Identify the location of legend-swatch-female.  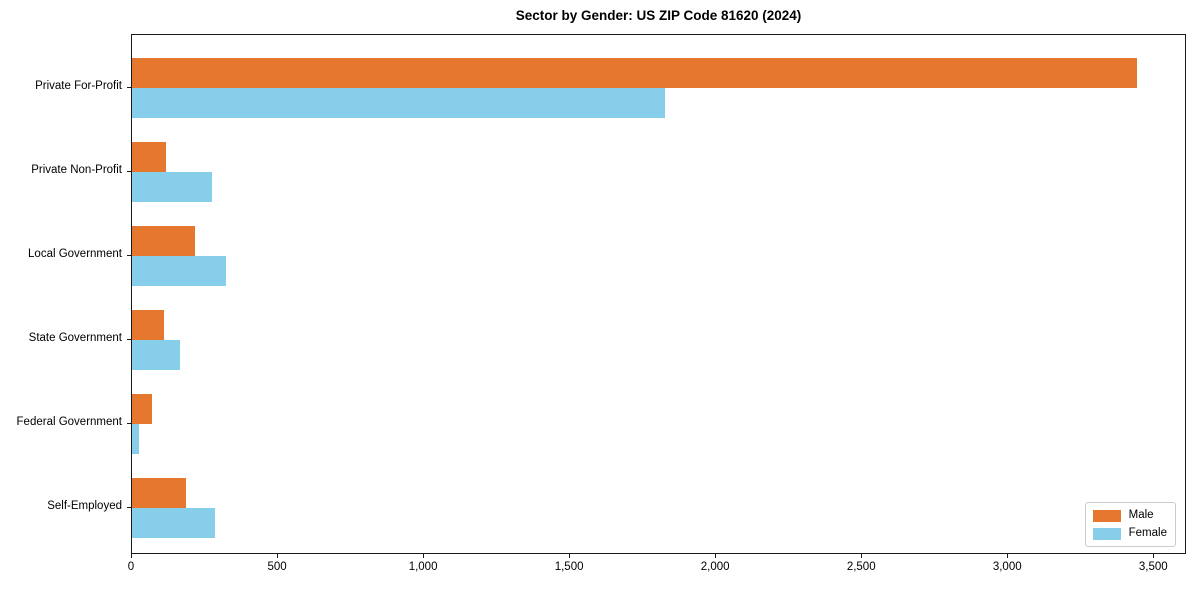
(1106, 533).